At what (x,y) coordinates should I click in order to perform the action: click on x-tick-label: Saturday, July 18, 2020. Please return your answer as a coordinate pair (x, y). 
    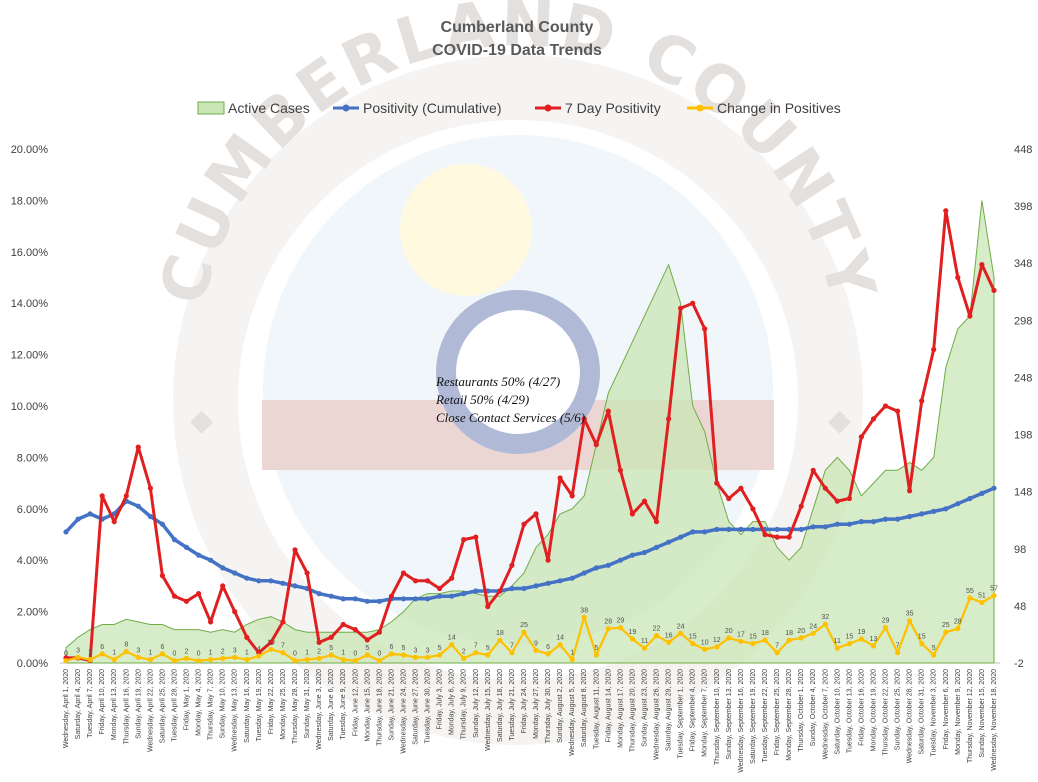
    Looking at the image, I should click on (500, 705).